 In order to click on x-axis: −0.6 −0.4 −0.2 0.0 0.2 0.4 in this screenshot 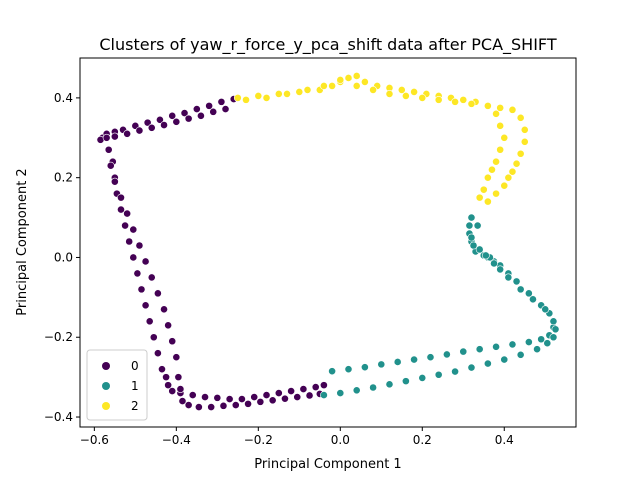, I will do `click(297, 437)`.